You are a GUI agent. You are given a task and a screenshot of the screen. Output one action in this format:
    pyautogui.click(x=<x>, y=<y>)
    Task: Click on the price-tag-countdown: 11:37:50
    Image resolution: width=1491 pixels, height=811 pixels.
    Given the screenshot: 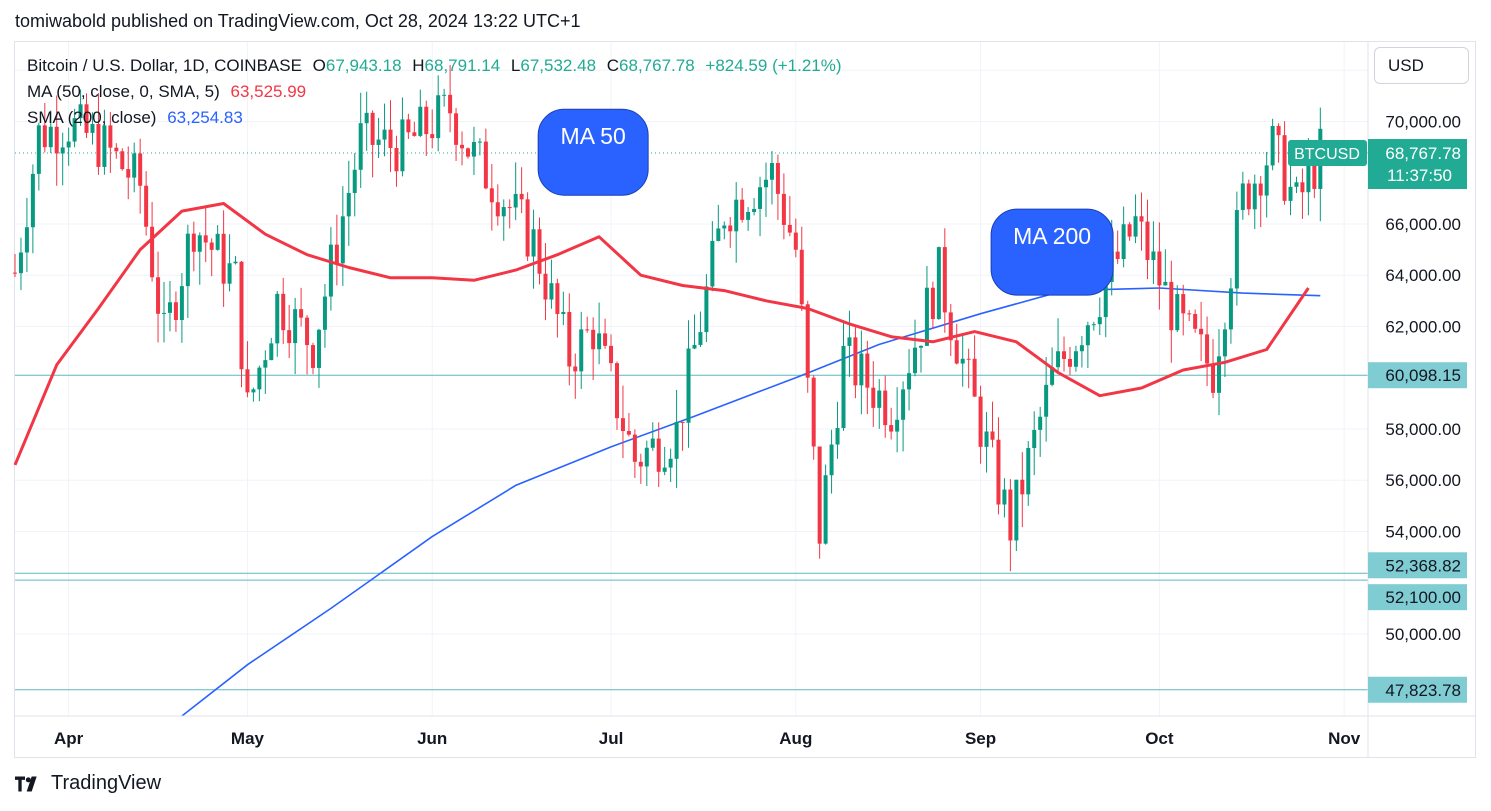 What is the action you would take?
    pyautogui.click(x=1419, y=175)
    